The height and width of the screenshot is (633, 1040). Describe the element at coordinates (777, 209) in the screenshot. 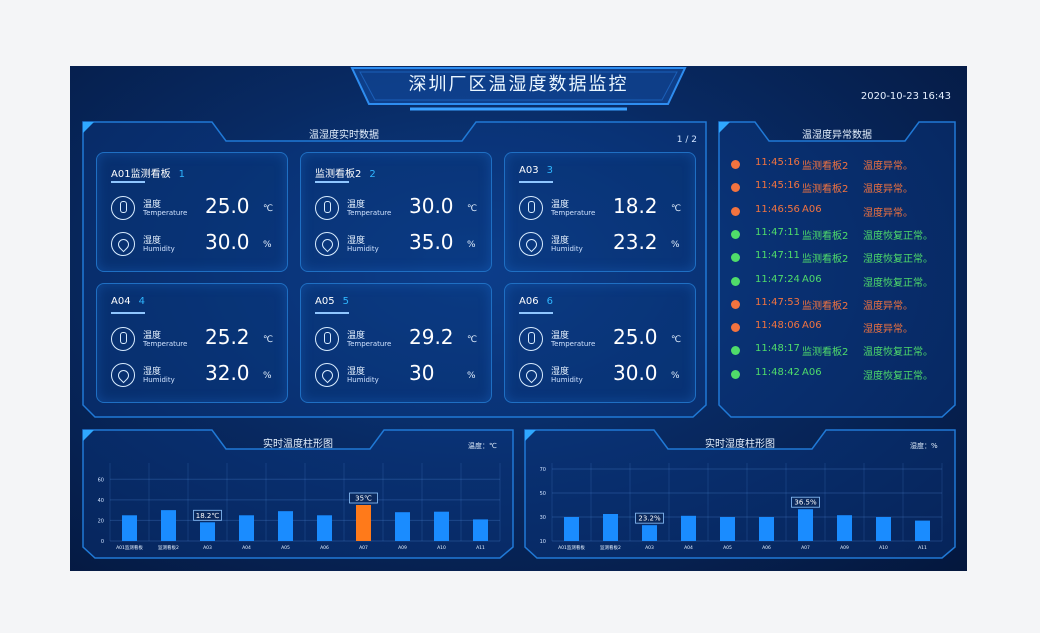

I see `alert-time: 11:46:56` at that location.